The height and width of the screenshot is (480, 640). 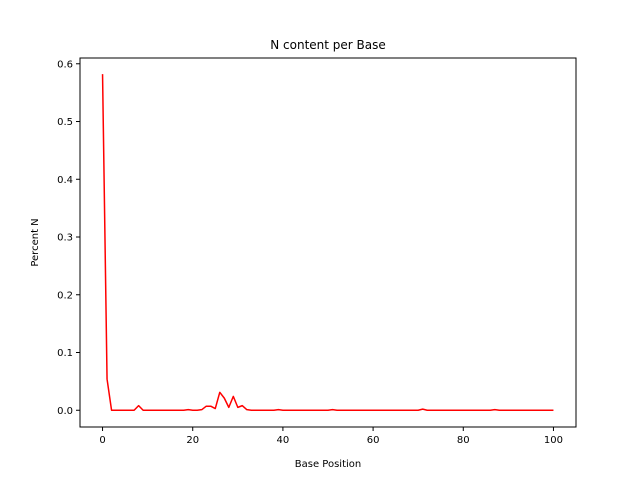 I want to click on y-tick-label: 0.0, so click(x=65, y=411).